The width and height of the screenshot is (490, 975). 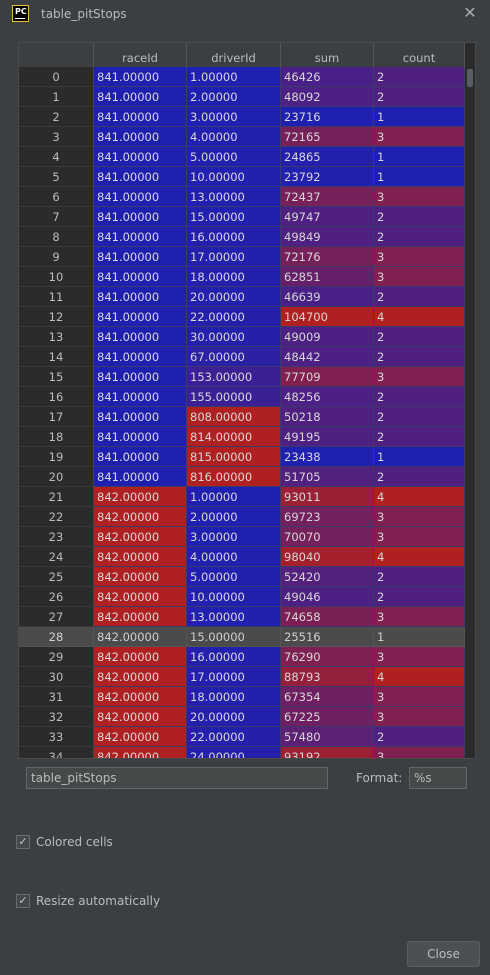 What do you see at coordinates (56, 637) in the screenshot?
I see `cell-index: 28` at bounding box center [56, 637].